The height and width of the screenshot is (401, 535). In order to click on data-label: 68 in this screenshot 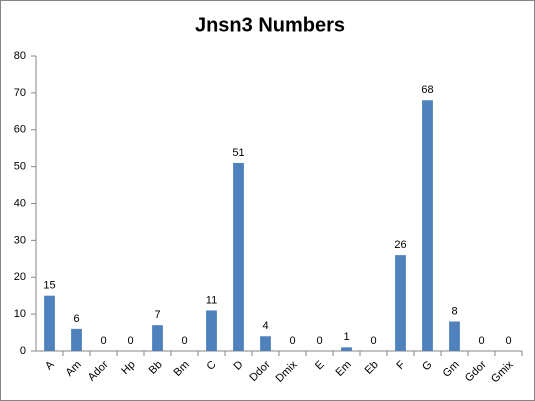, I will do `click(427, 90)`.